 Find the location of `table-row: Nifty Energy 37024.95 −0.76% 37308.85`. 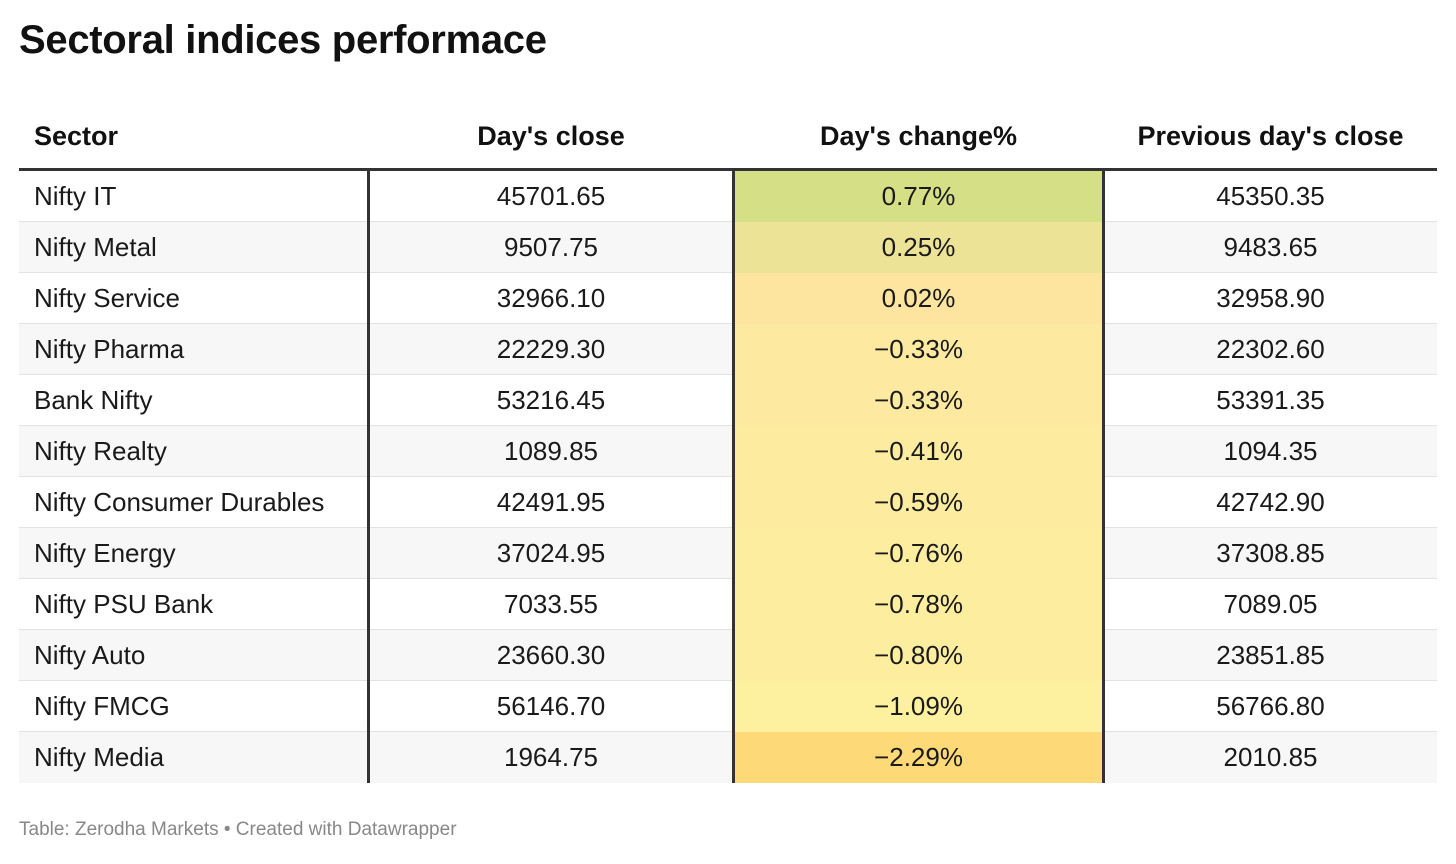

table-row: Nifty Energy 37024.95 −0.76% 37308.85 is located at coordinates (728, 553).